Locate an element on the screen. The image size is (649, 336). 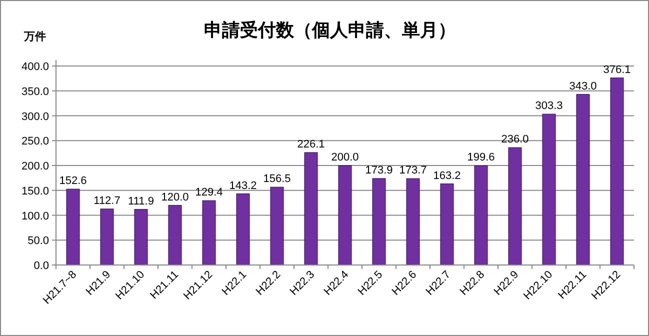
data-label: 143.2 is located at coordinates (243, 186).